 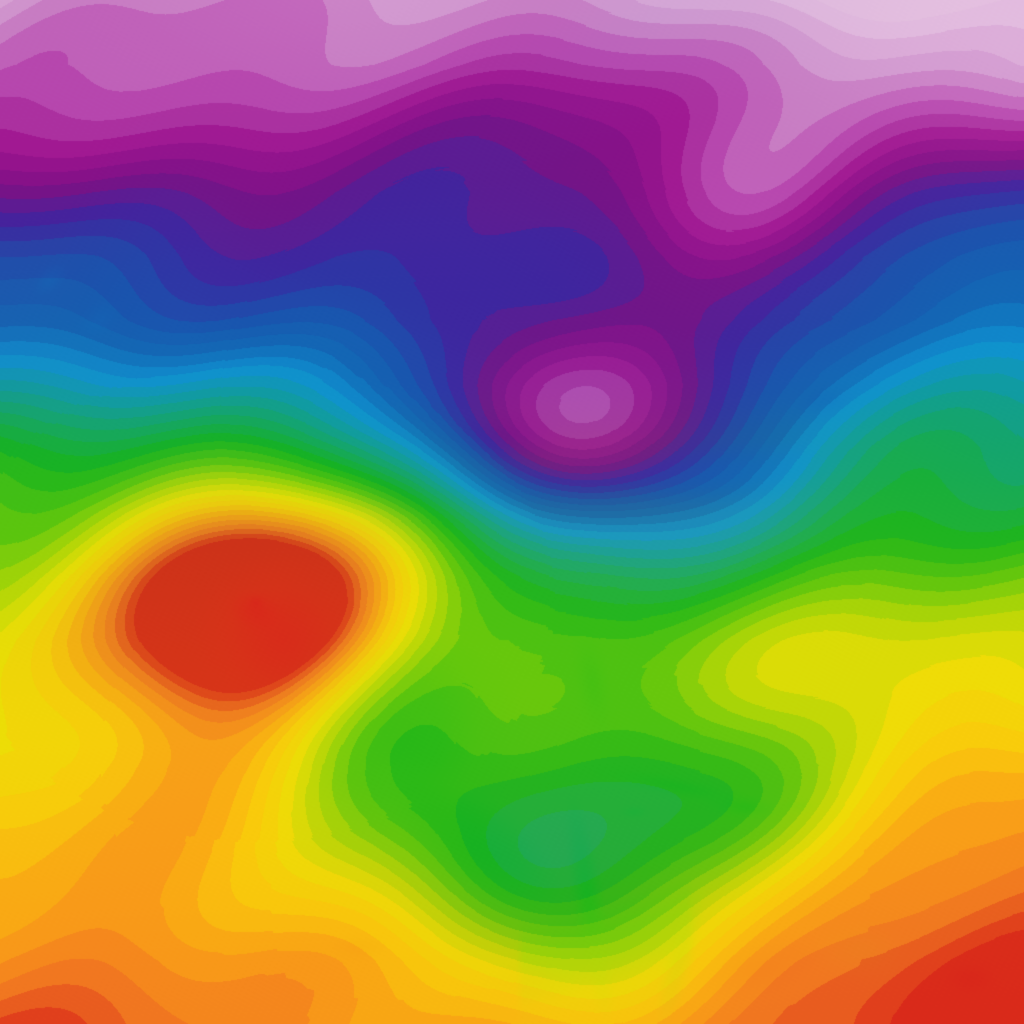 What do you see at coordinates (50, 280) in the screenshot?
I see `haida-gwaii-cool-patch` at bounding box center [50, 280].